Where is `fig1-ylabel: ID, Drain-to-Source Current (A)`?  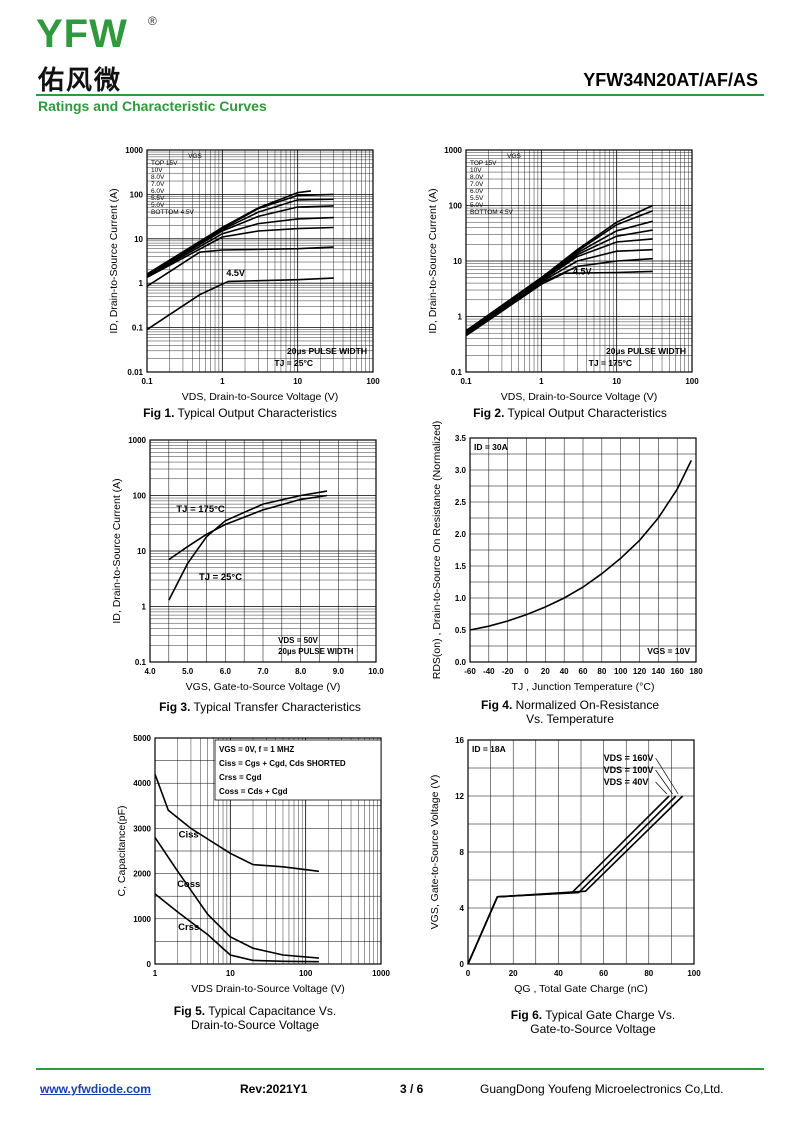
fig1-ylabel: ID, Drain-to-Source Current (A) is located at coordinates (114, 260).